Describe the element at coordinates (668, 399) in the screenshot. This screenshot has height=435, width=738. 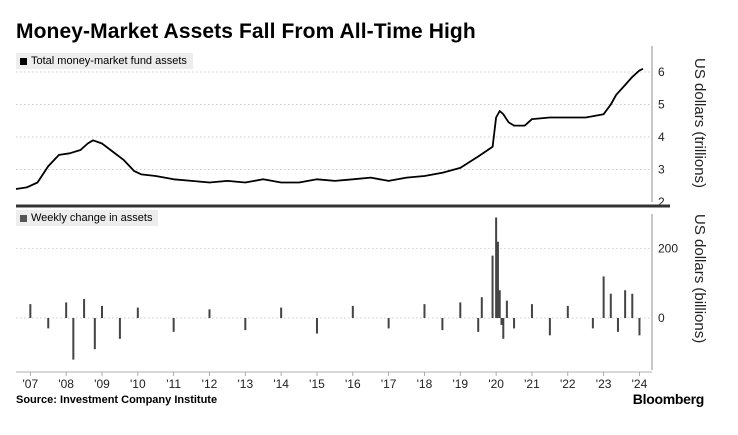
I see `bloomberg-logo: Bloomberg` at that location.